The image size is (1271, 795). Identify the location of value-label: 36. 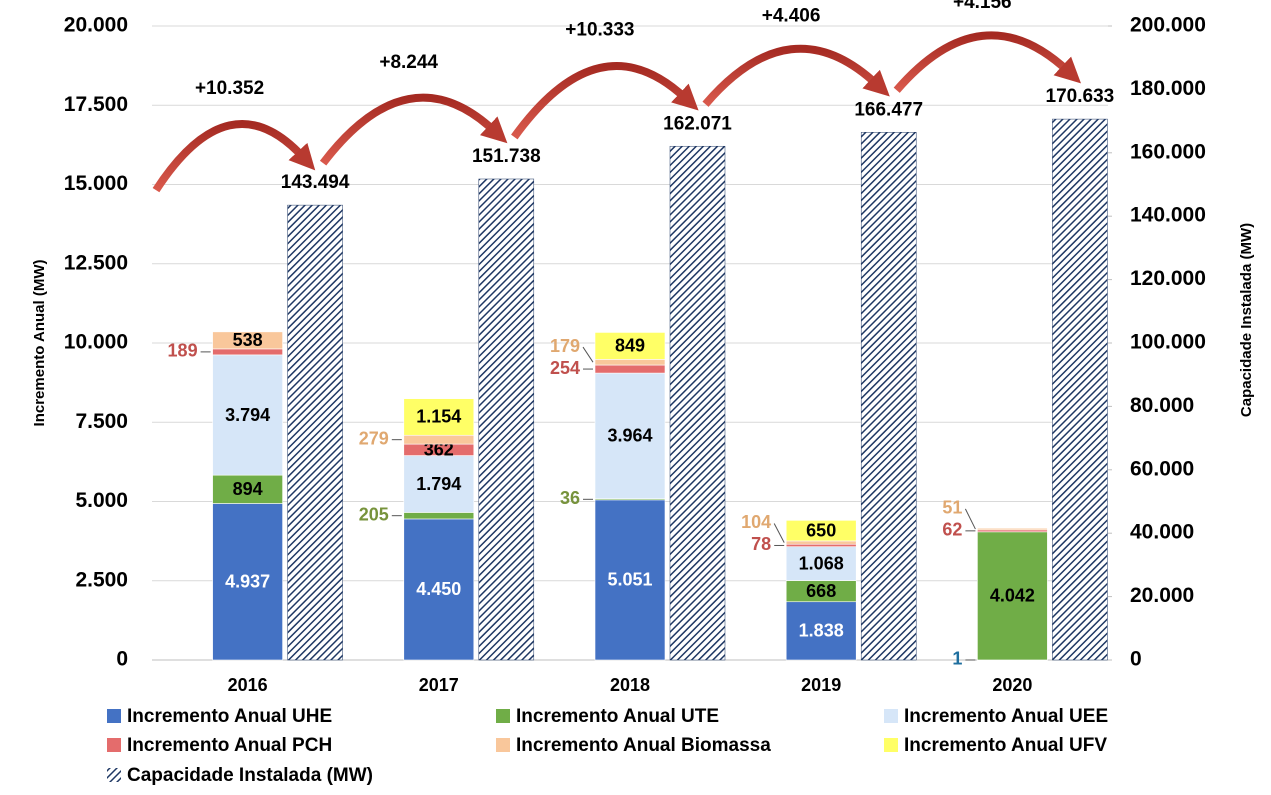
(570, 498).